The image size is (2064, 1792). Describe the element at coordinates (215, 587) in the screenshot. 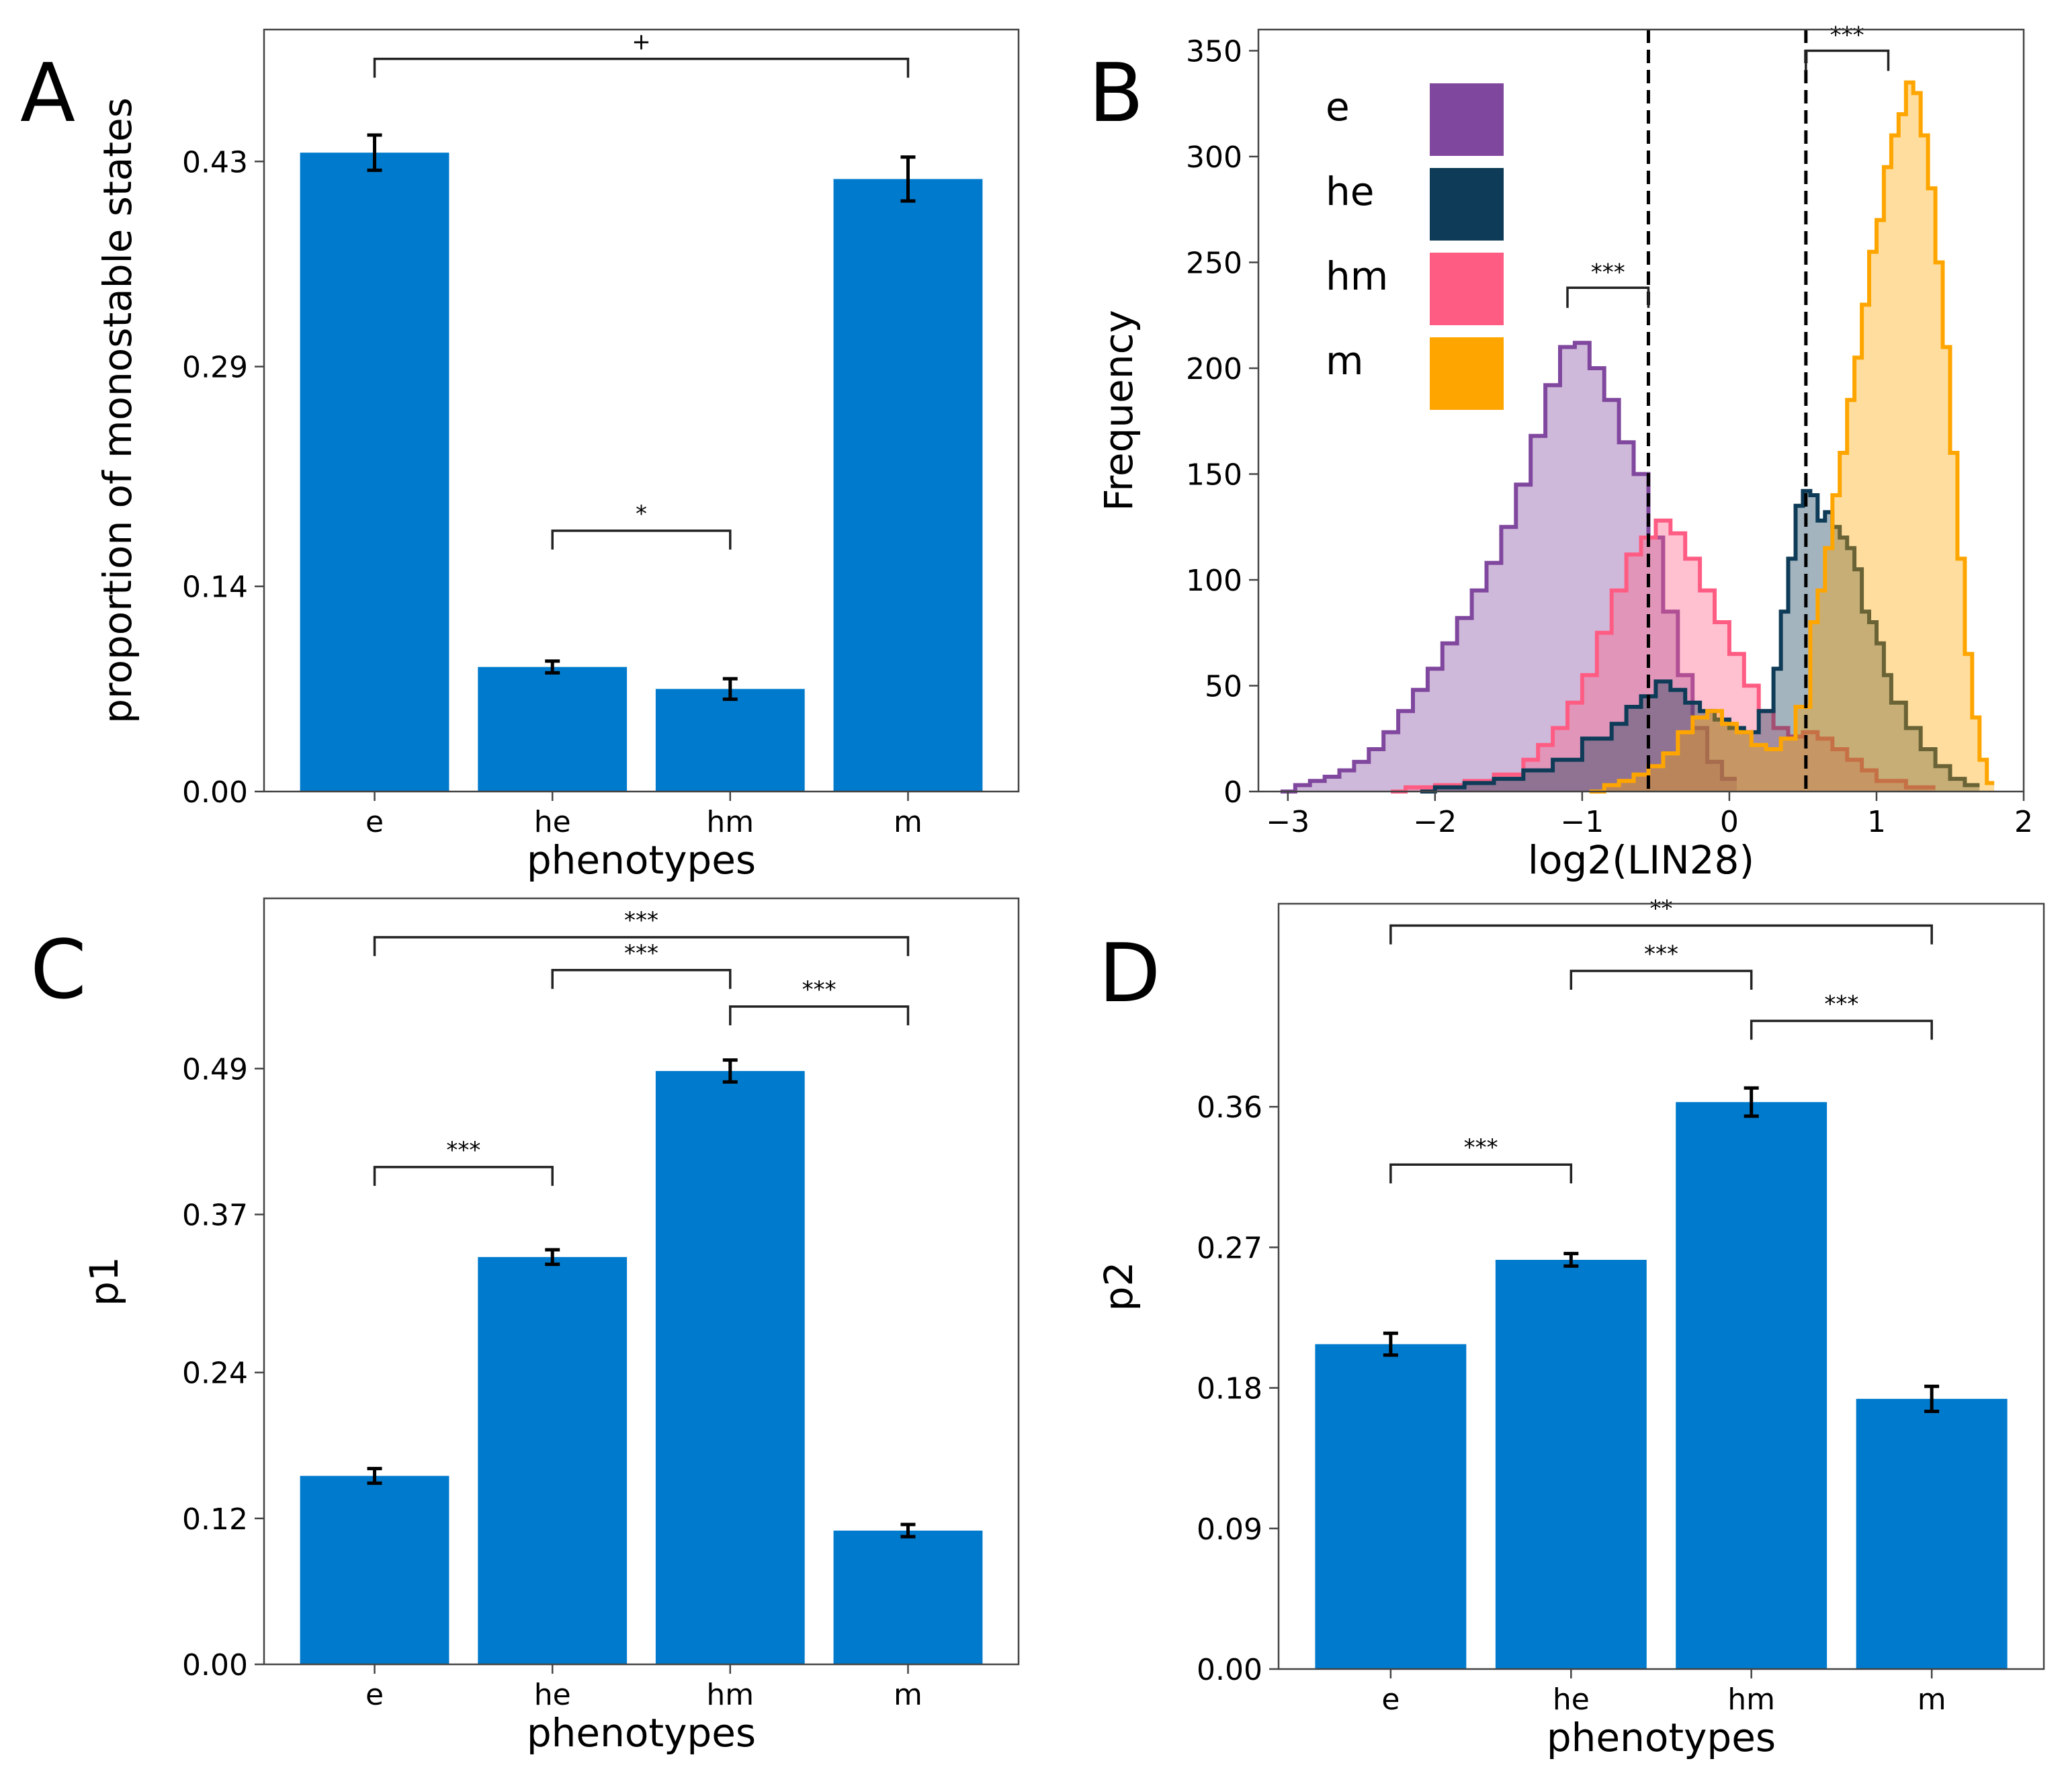

I see `y-tick-label: 0.14` at that location.